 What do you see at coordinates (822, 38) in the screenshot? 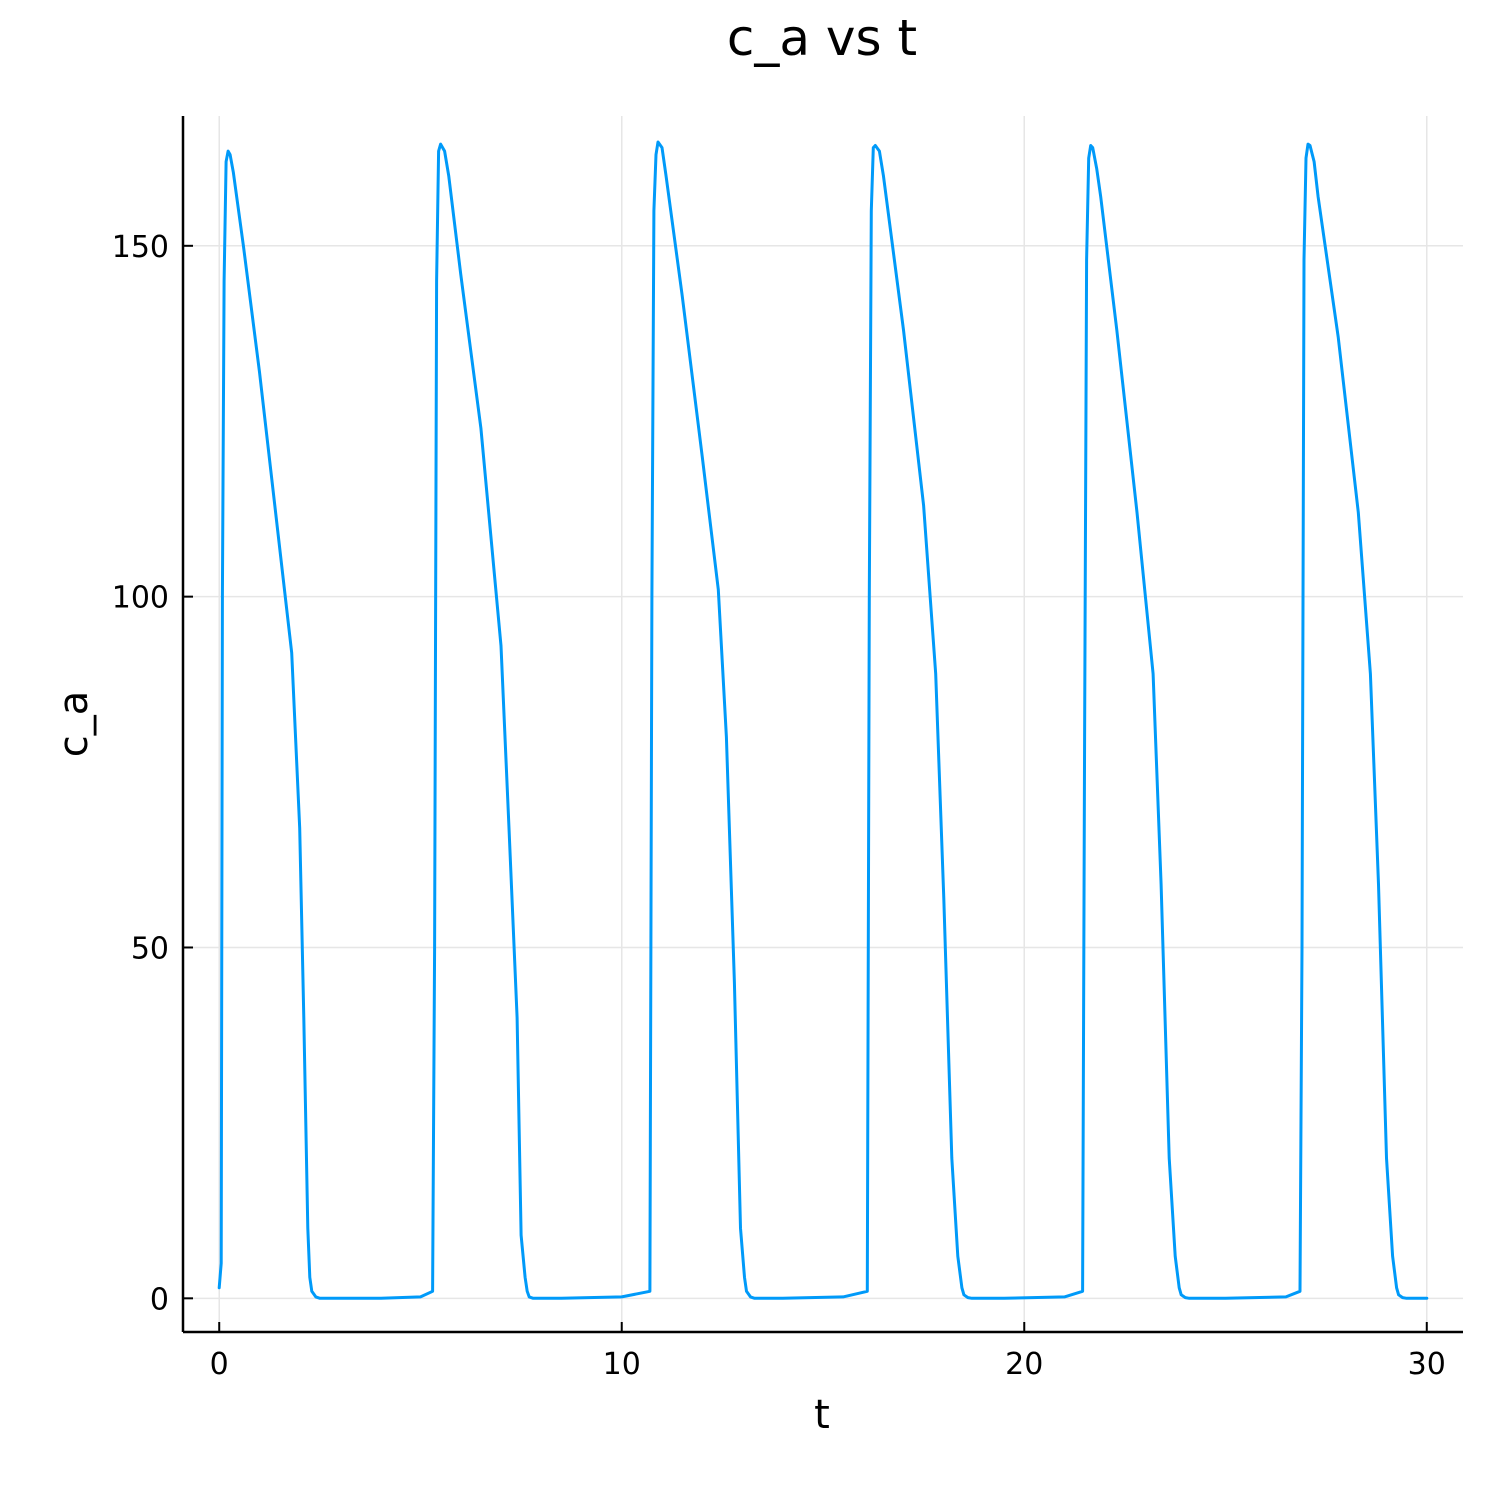
I see `chart-title: c_a vs t` at bounding box center [822, 38].